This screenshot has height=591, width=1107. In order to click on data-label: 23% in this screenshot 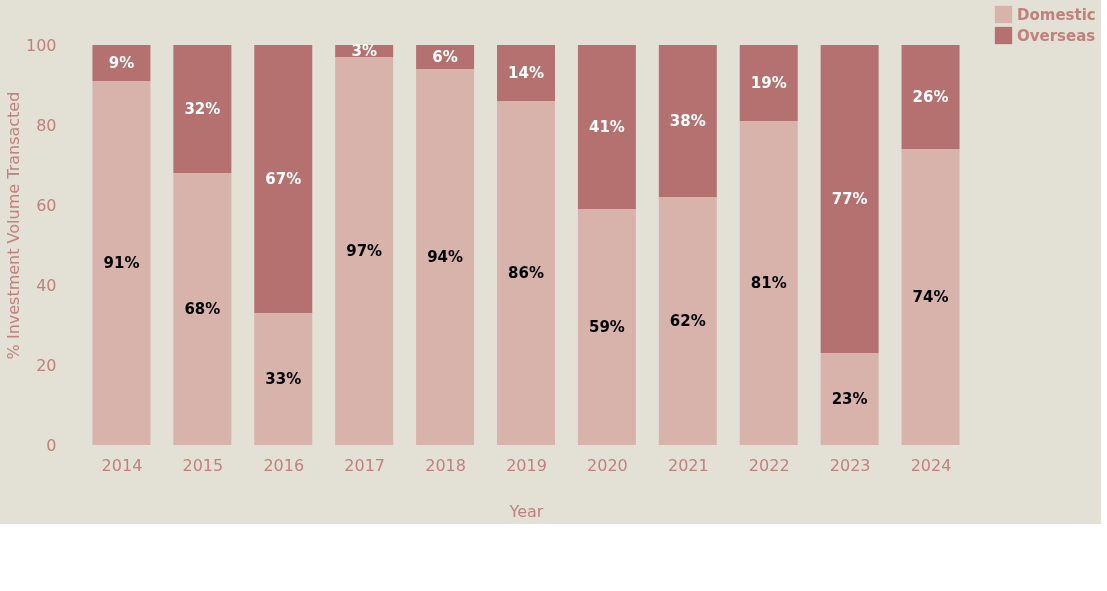, I will do `click(849, 399)`.